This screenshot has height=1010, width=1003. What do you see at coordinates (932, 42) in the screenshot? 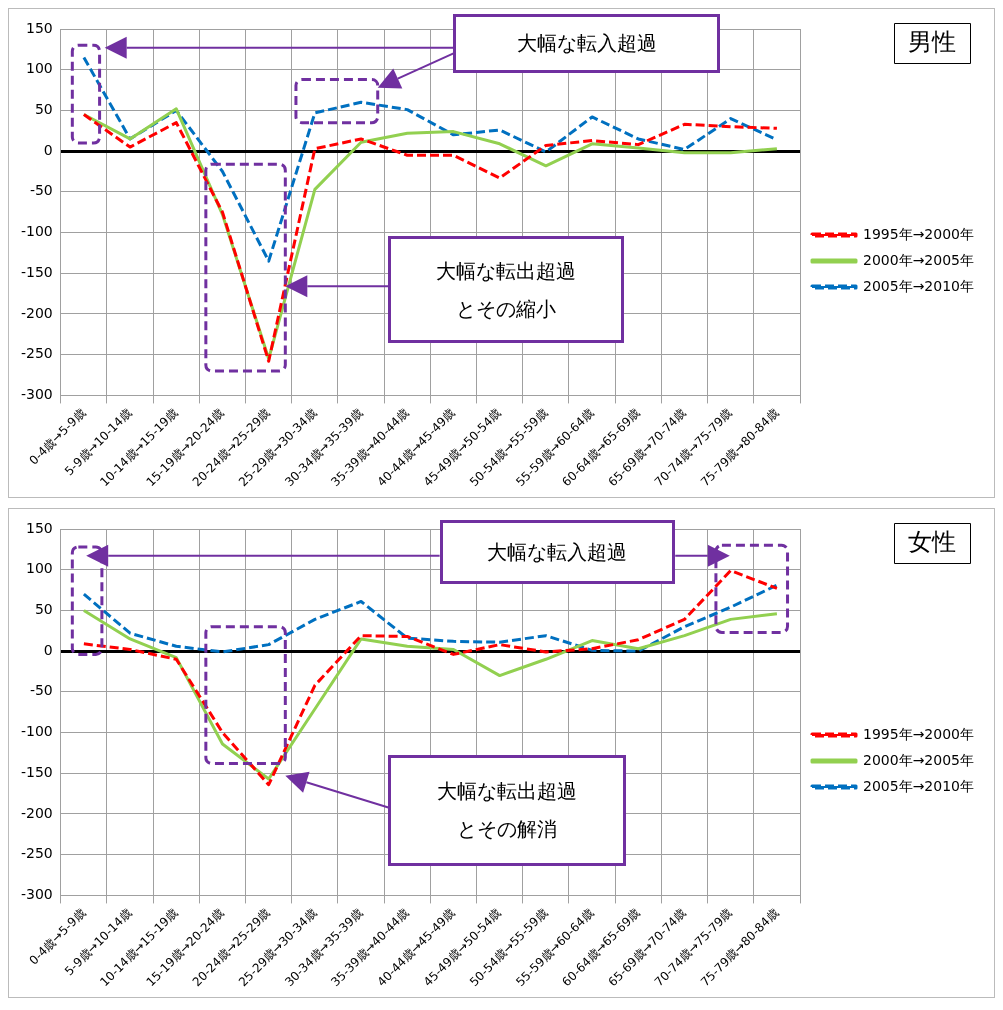
I see `text: 男性` at bounding box center [932, 42].